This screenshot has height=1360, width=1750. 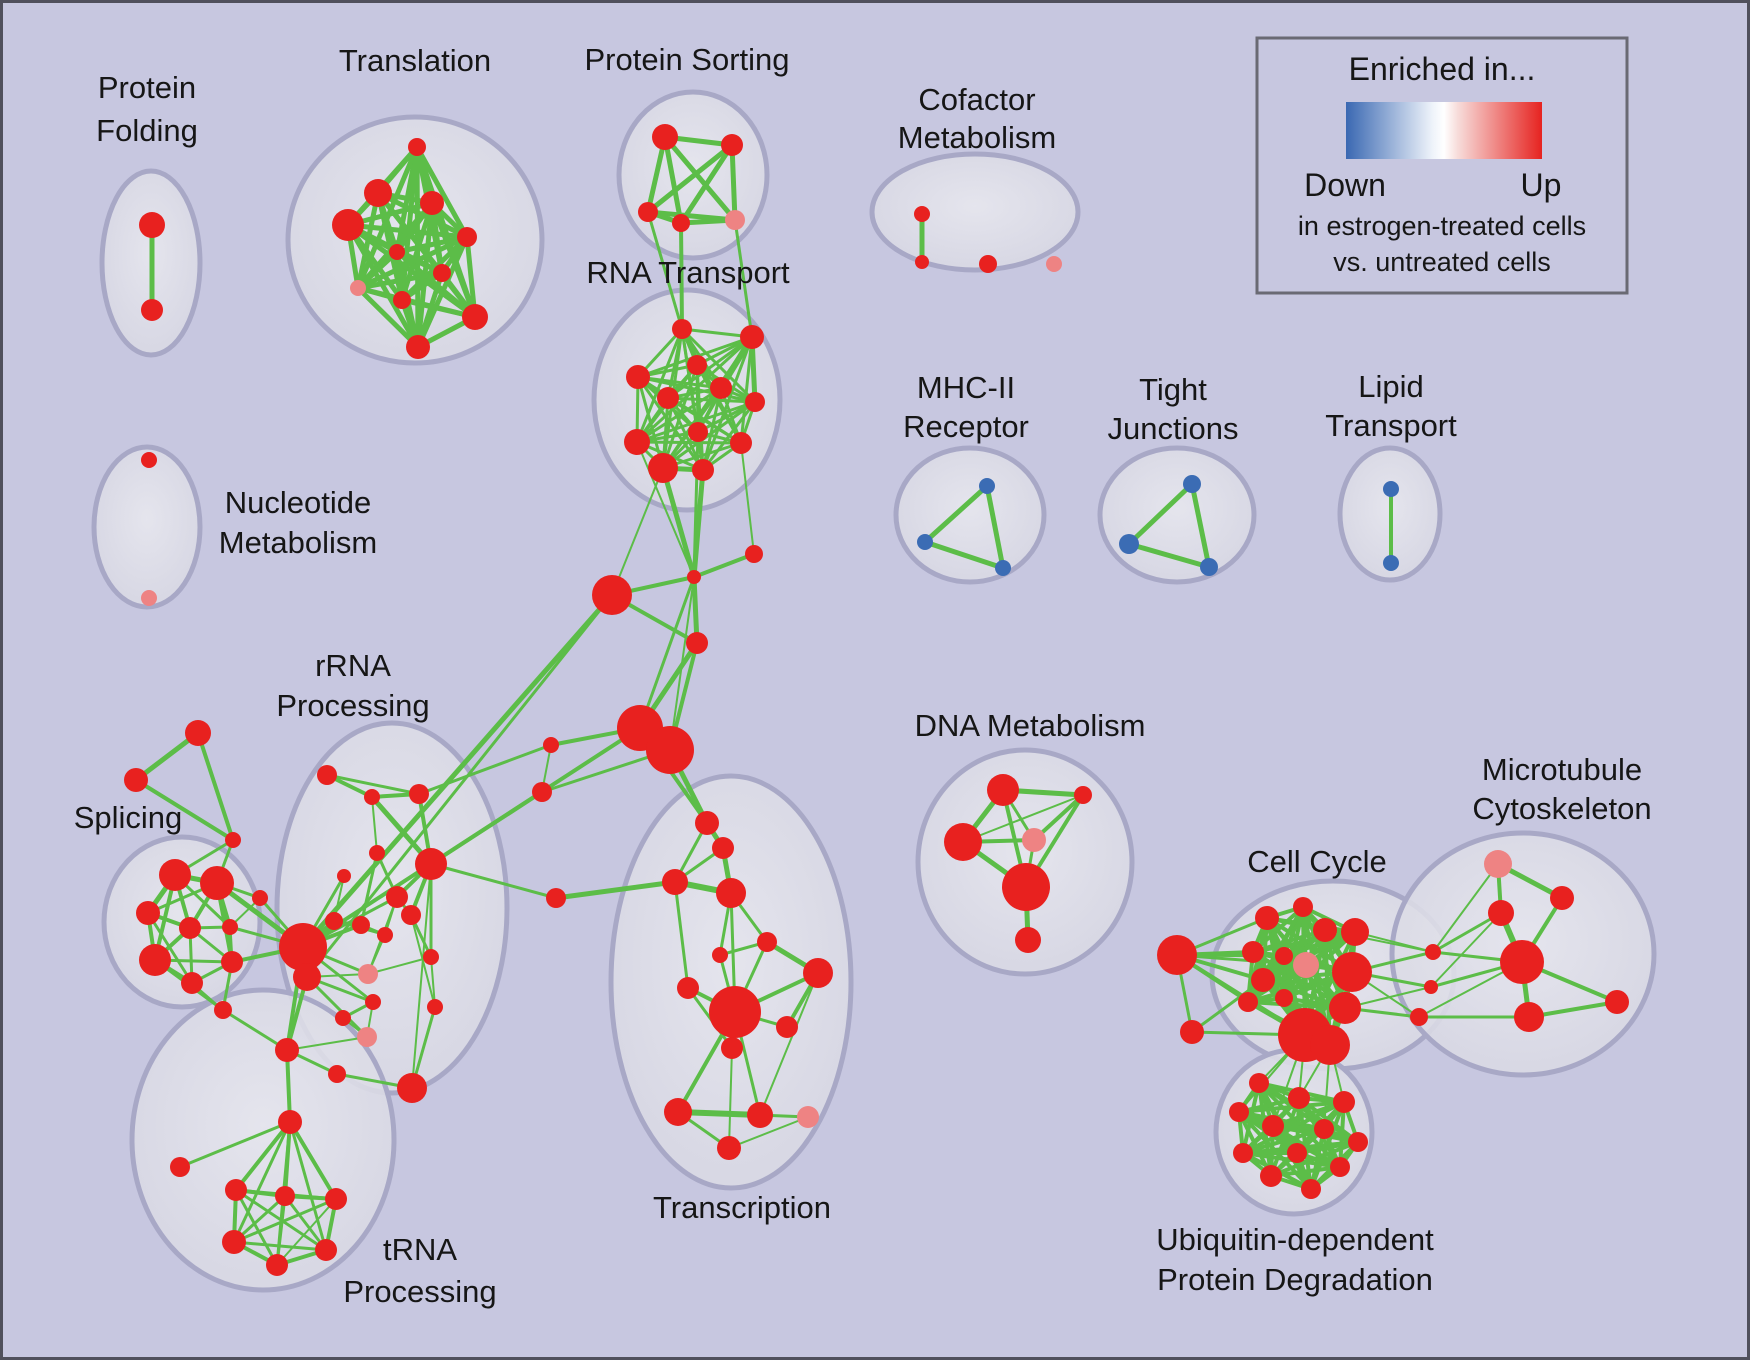 What do you see at coordinates (995, 527) in the screenshot?
I see `edge-mhc-ii-receptor` at bounding box center [995, 527].